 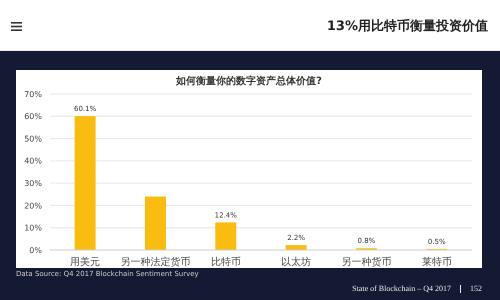 I want to click on x-tick-label: 用美元, so click(x=85, y=262).